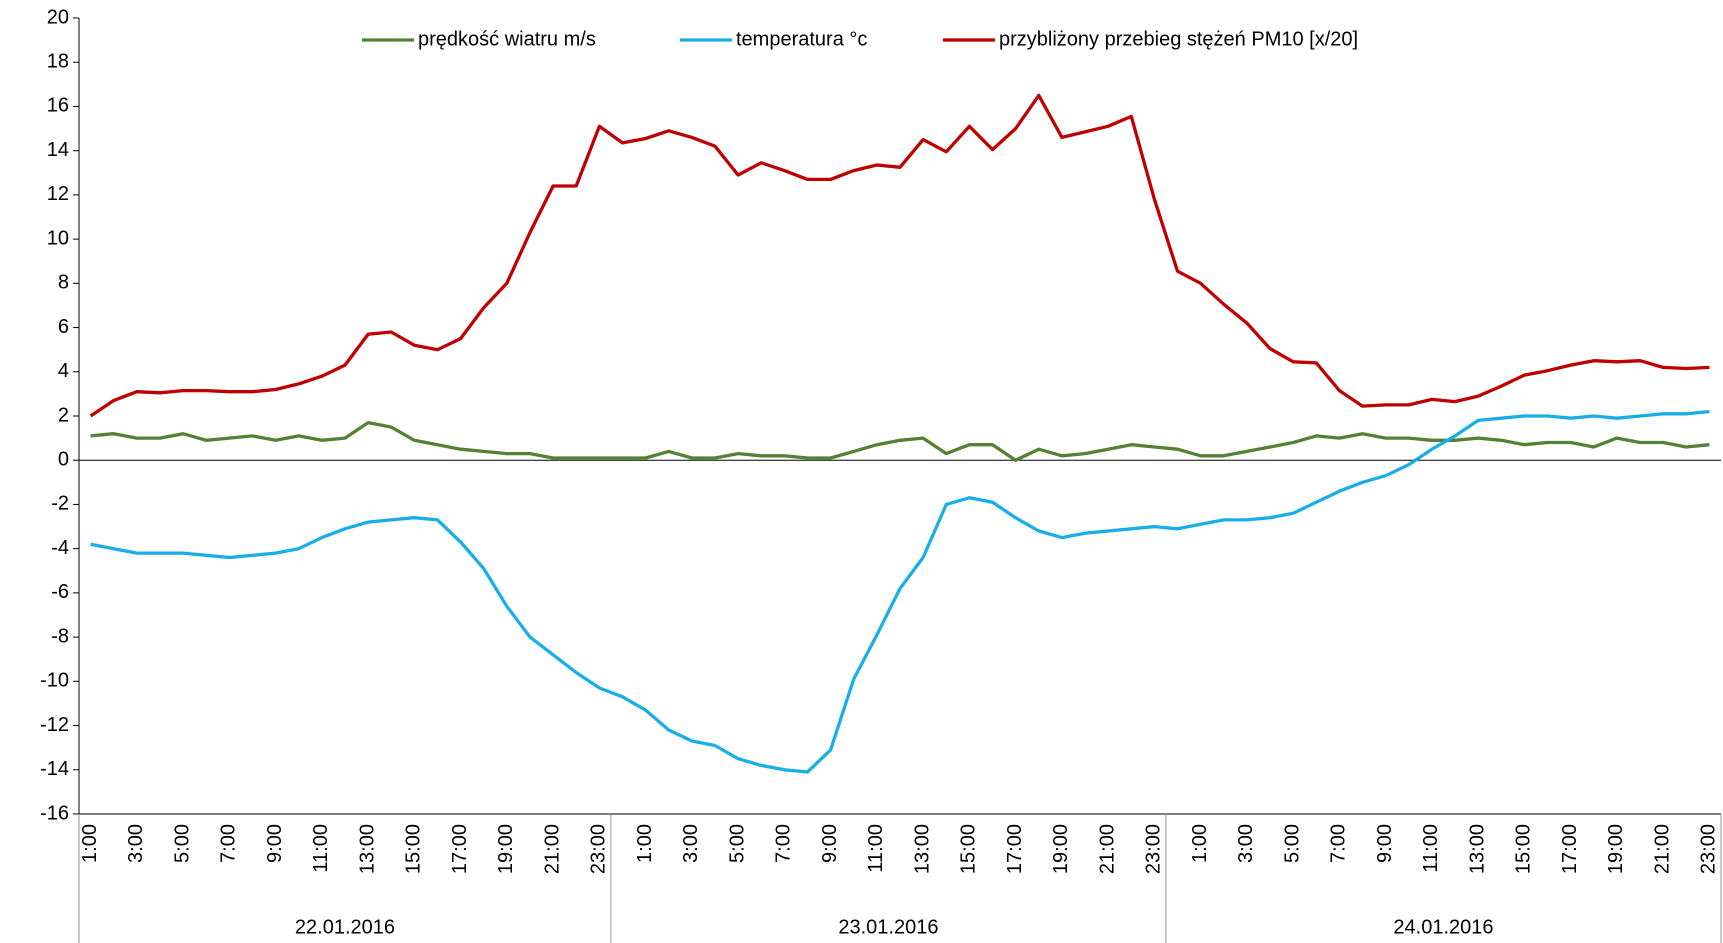 The height and width of the screenshot is (943, 1723). I want to click on y-tick-label: 18, so click(58, 62).